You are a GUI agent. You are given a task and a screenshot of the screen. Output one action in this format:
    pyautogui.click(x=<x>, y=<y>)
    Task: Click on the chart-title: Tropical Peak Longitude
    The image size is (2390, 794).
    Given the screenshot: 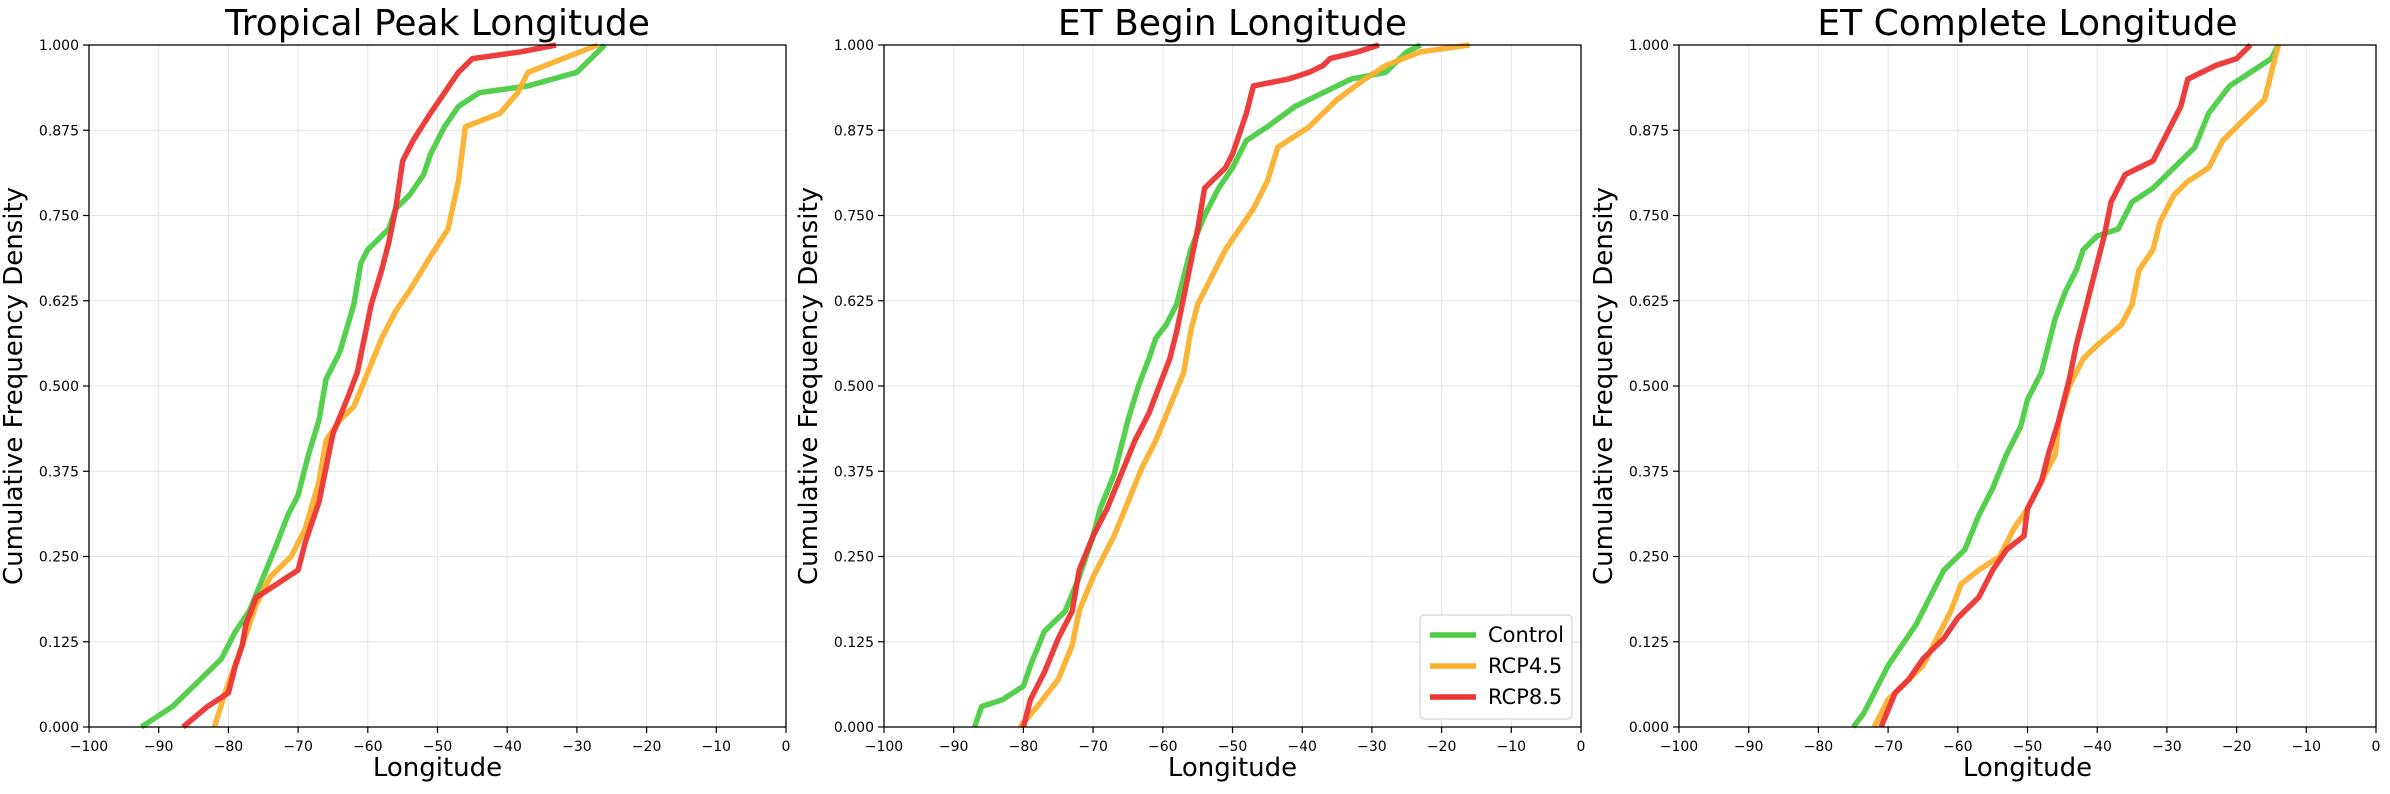 What is the action you would take?
    pyautogui.click(x=437, y=23)
    